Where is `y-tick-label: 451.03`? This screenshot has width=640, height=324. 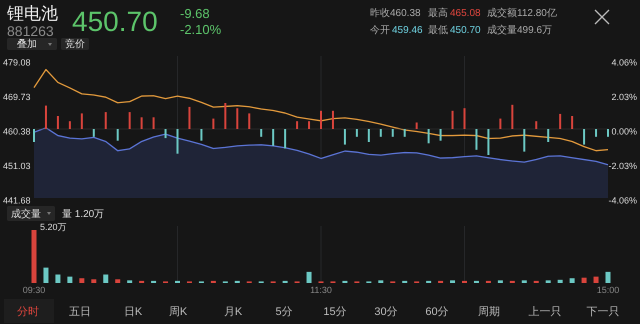 y-tick-label: 451.03 is located at coordinates (17, 166).